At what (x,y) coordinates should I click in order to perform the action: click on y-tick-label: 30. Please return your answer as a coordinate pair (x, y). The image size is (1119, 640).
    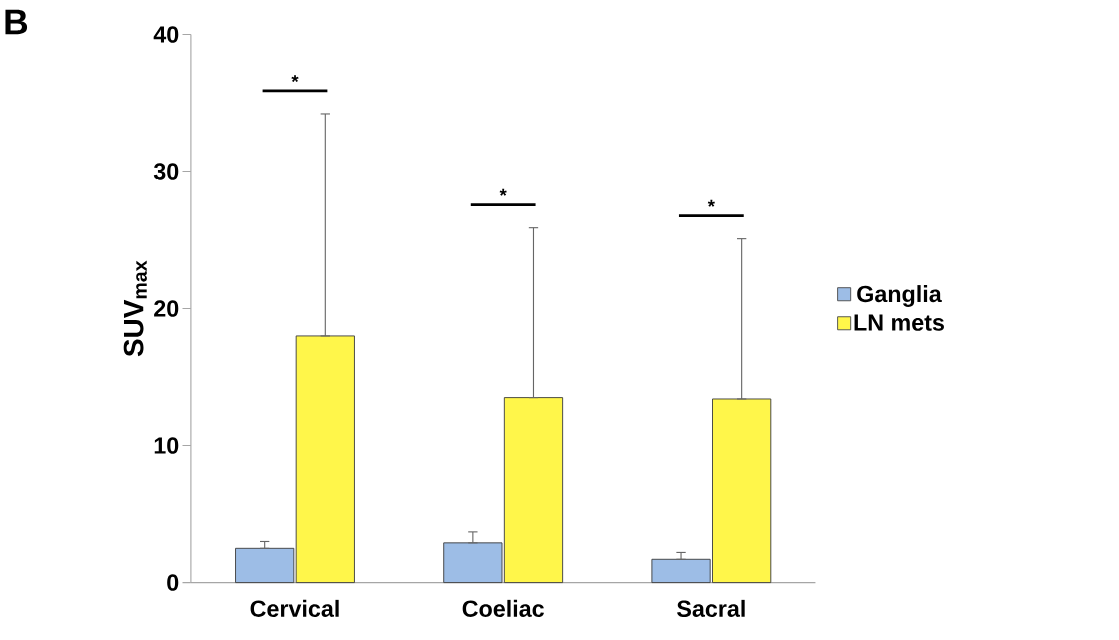
    Looking at the image, I should click on (166, 171).